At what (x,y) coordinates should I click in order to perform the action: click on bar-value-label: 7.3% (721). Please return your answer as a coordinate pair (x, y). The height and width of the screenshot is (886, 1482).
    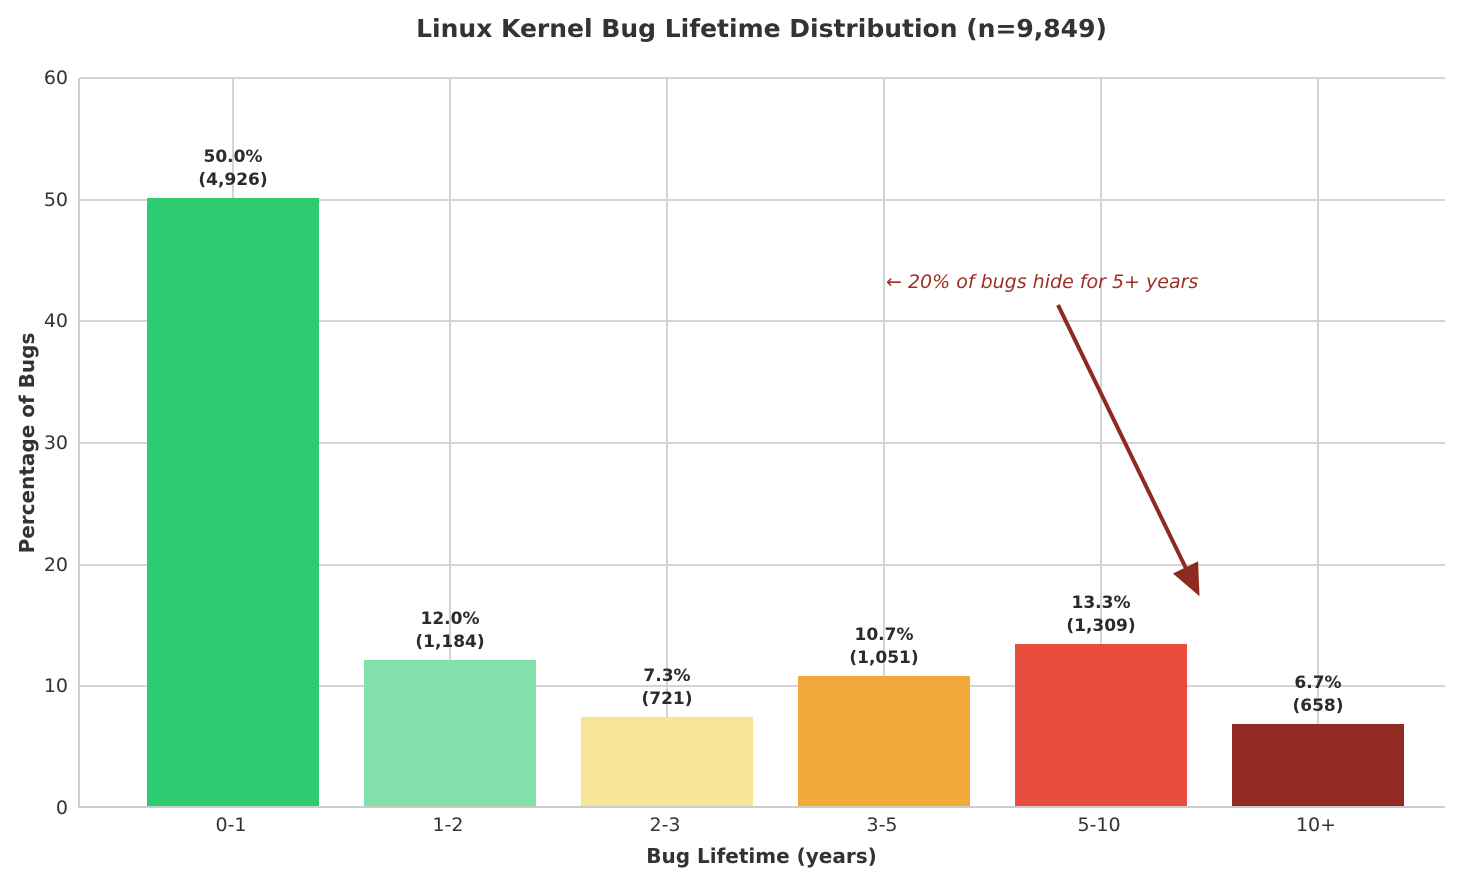
    Looking at the image, I should click on (667, 688).